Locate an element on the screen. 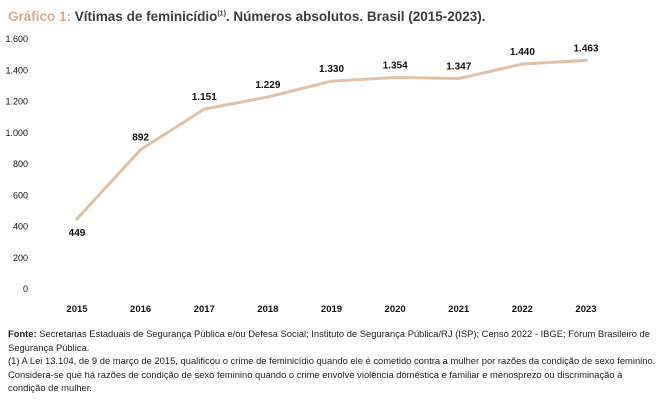 This screenshot has height=405, width=661. chart-title-footnote-ref: (1) is located at coordinates (221, 14).